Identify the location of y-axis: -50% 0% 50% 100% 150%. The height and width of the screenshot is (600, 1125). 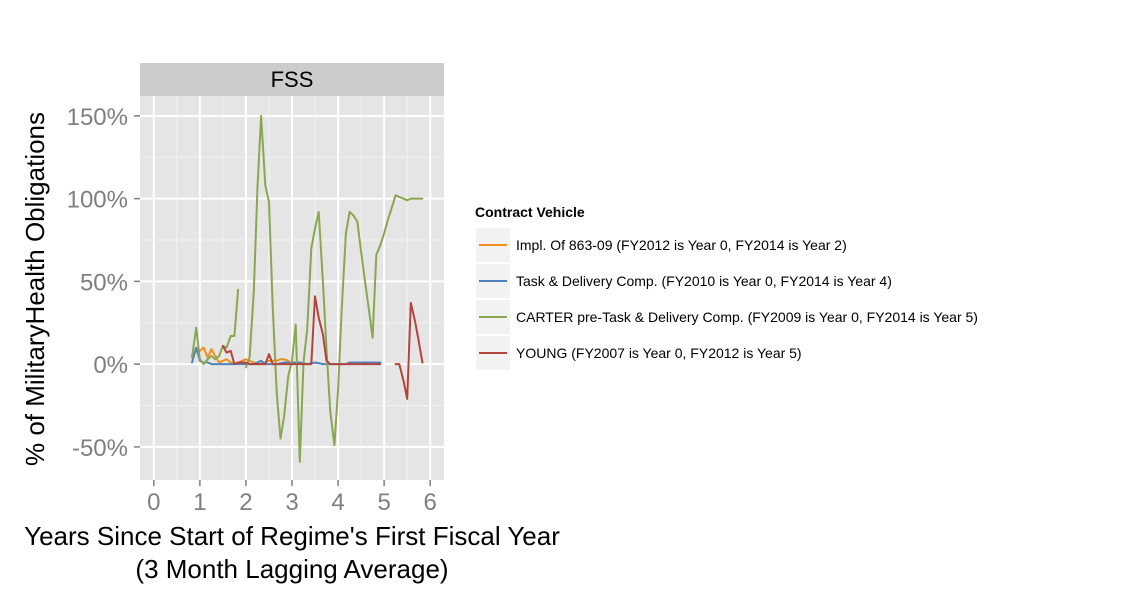
(103, 283).